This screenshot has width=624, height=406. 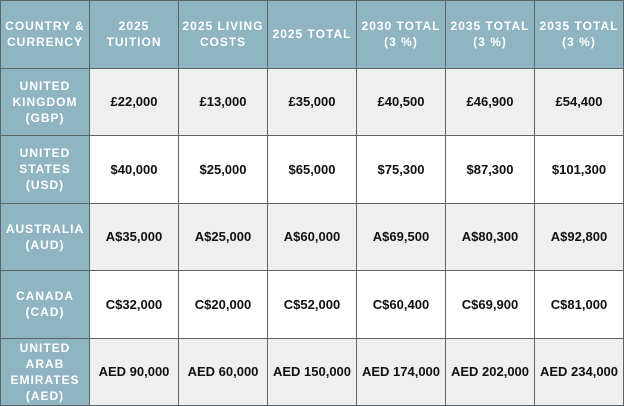 I want to click on data-cell: C$52,000, so click(x=312, y=304).